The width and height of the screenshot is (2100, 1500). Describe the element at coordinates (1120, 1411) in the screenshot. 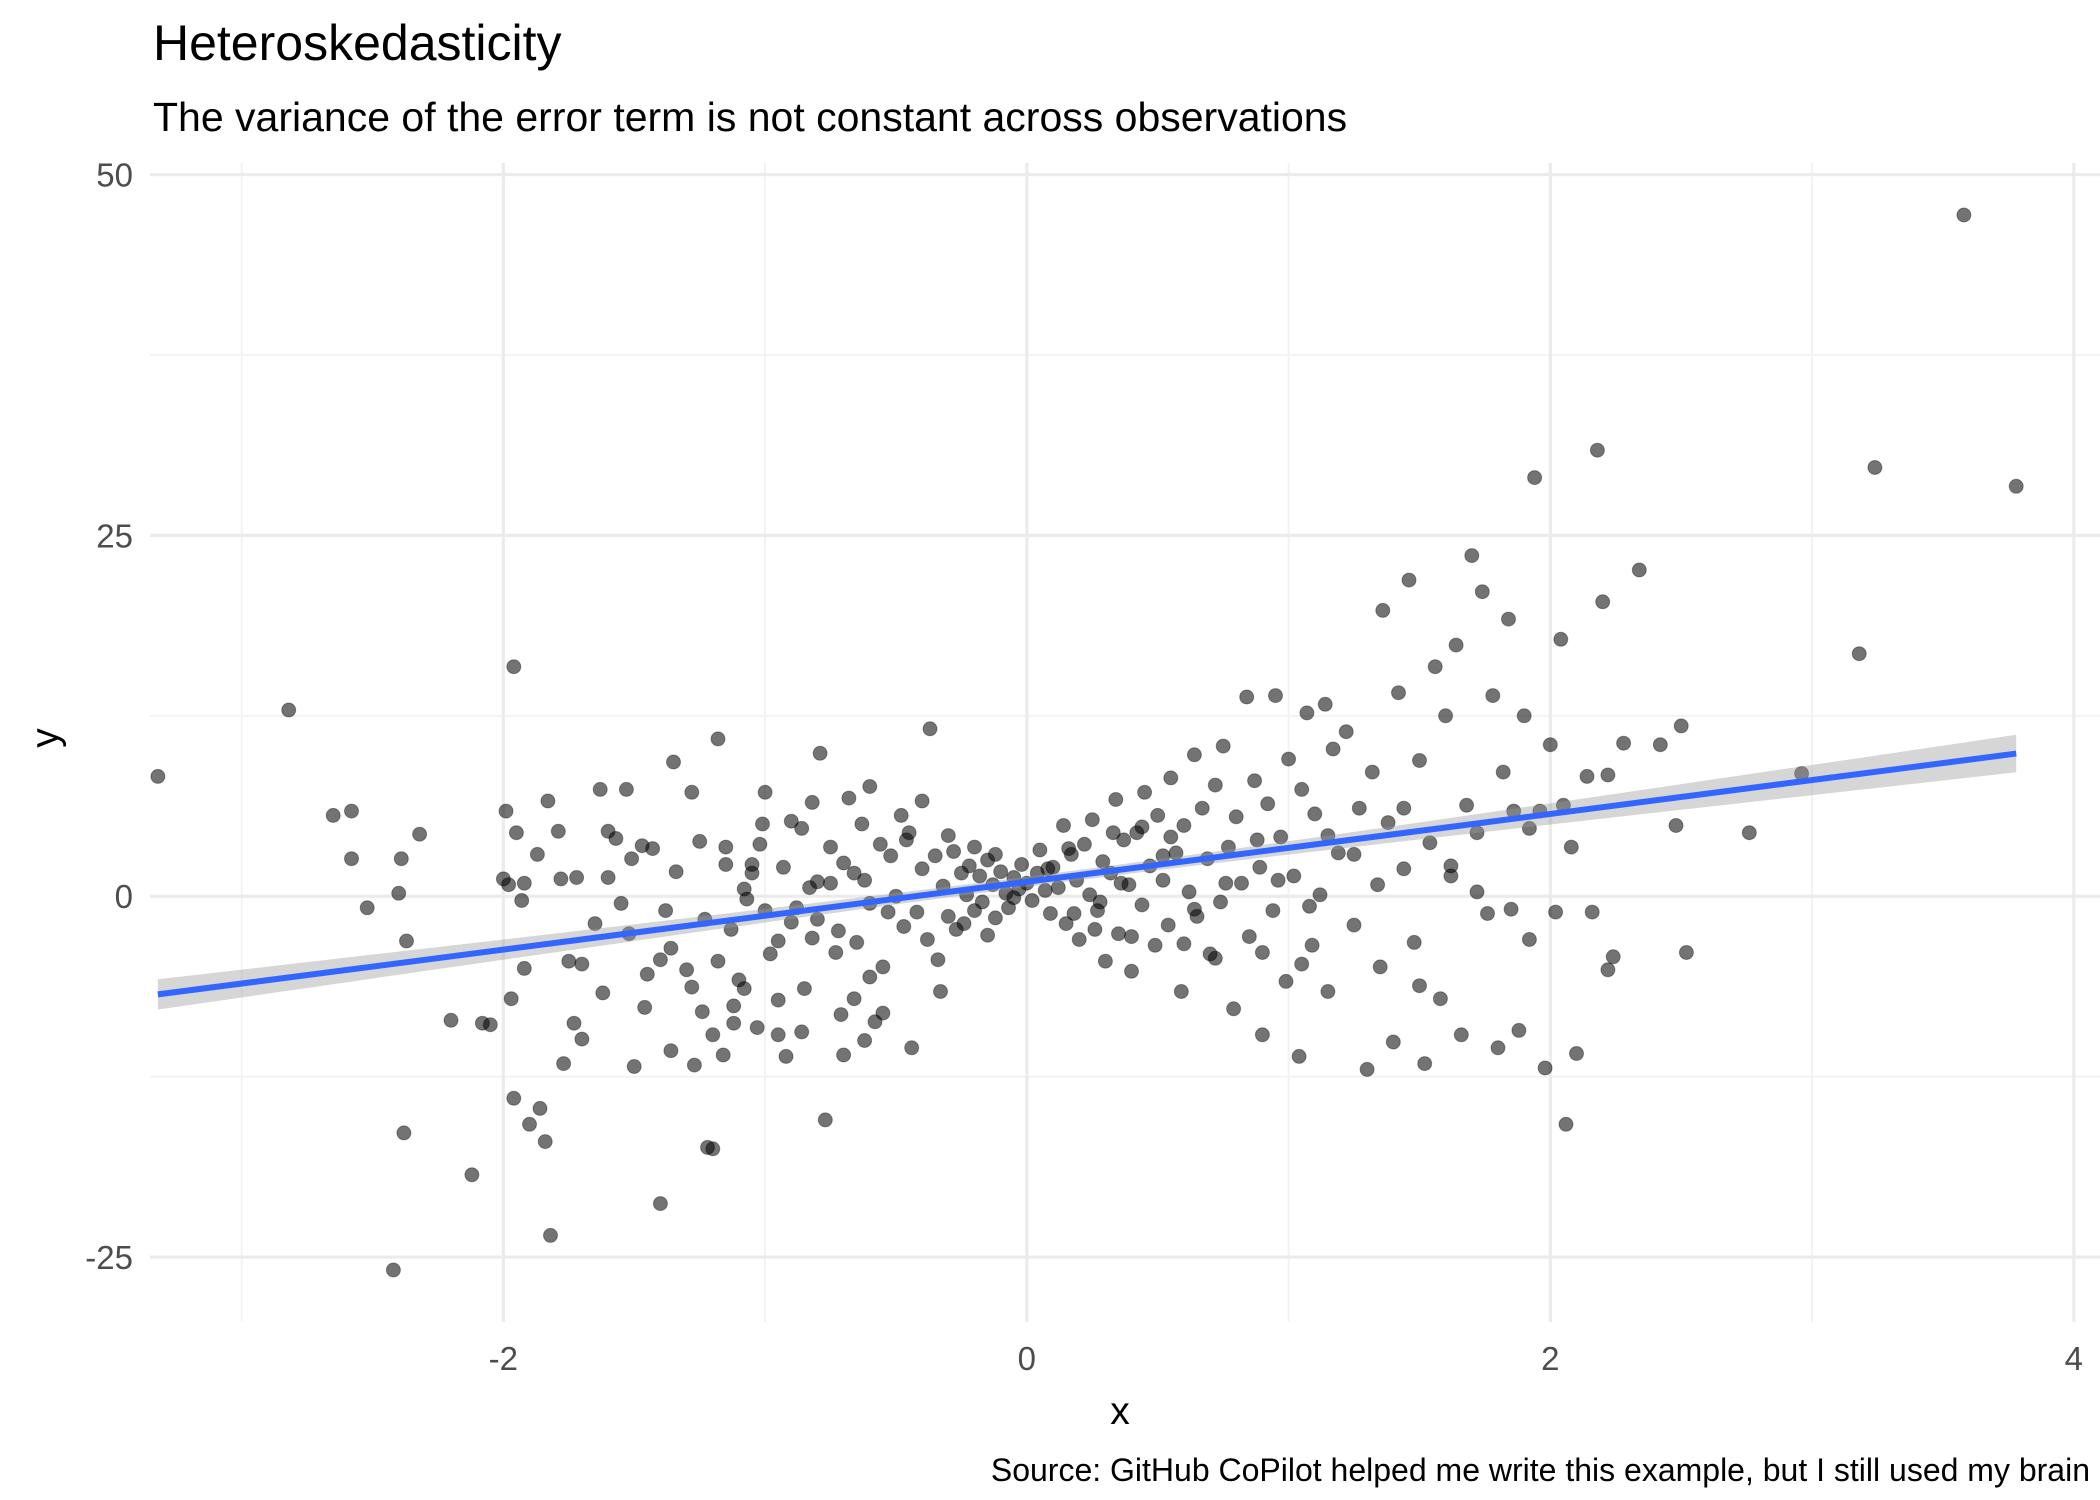

I see `x-axis-title: x` at that location.